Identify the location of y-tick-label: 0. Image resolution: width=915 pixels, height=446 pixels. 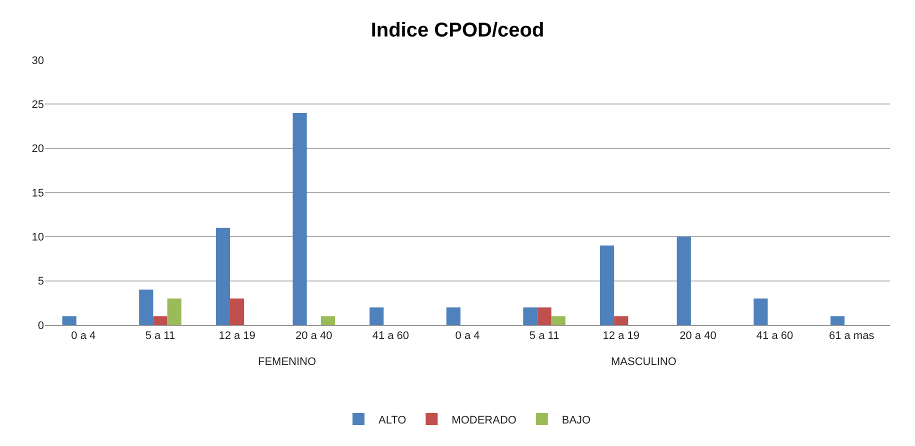
(41, 326).